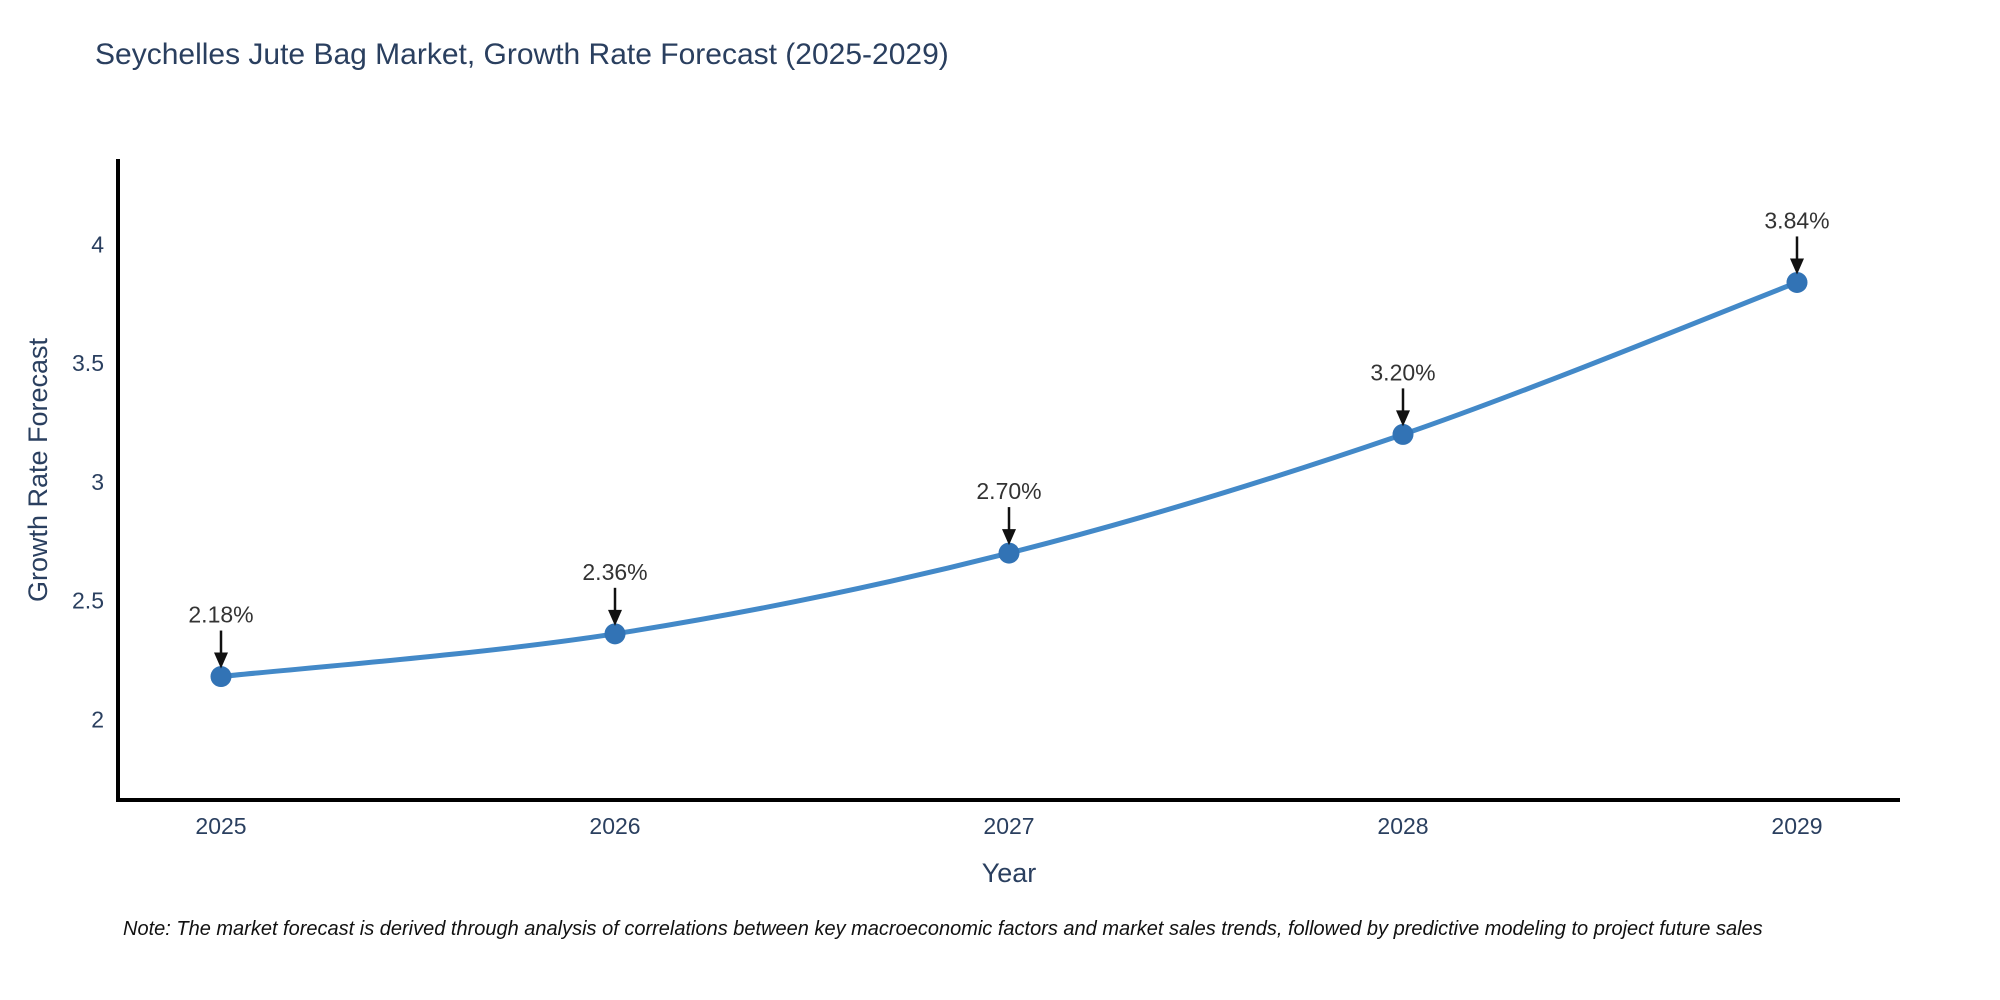 The width and height of the screenshot is (2000, 1000). I want to click on x-tick-label: 2026, so click(614, 826).